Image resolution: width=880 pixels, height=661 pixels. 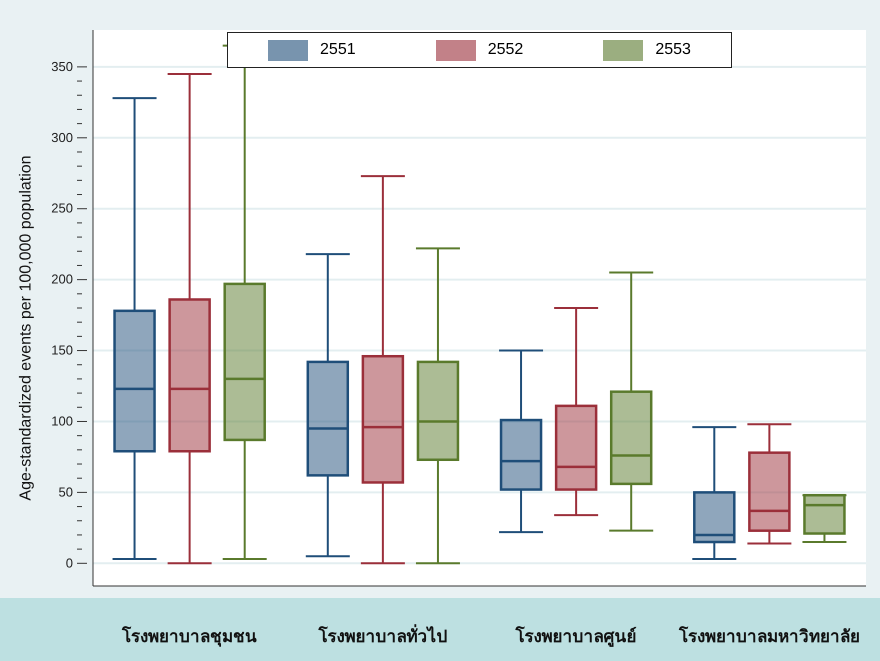 What do you see at coordinates (62, 66) in the screenshot?
I see `y-tick-label: 350` at bounding box center [62, 66].